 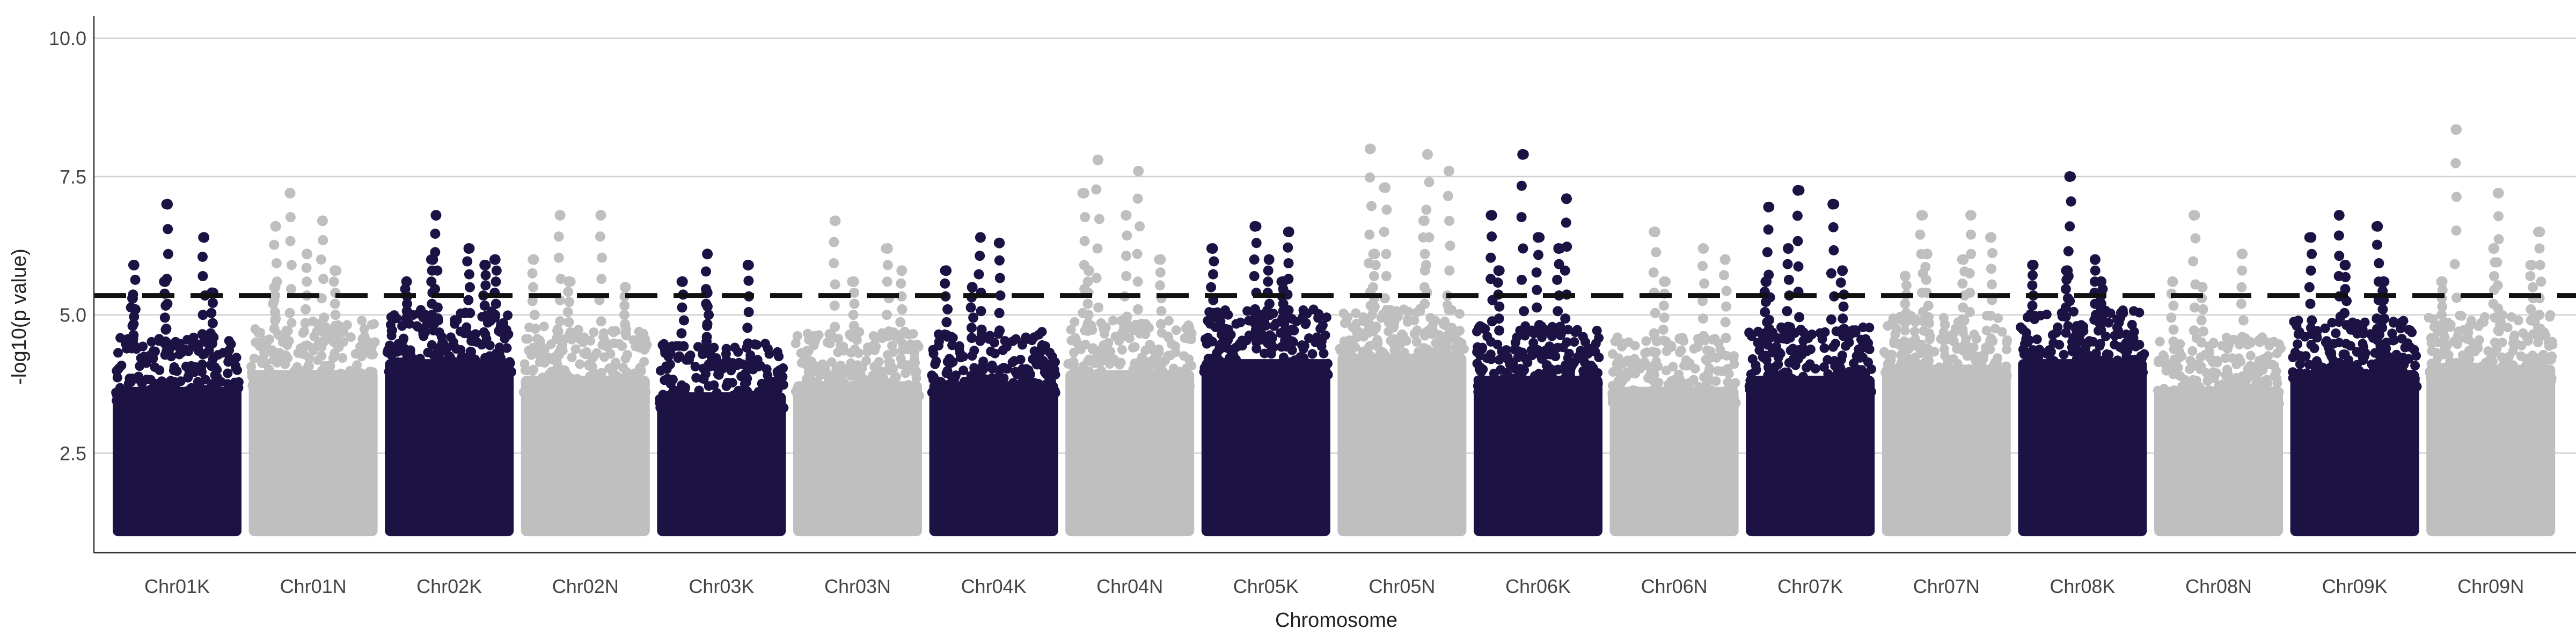 I want to click on x-tick-label: Chr08N, so click(x=2218, y=586).